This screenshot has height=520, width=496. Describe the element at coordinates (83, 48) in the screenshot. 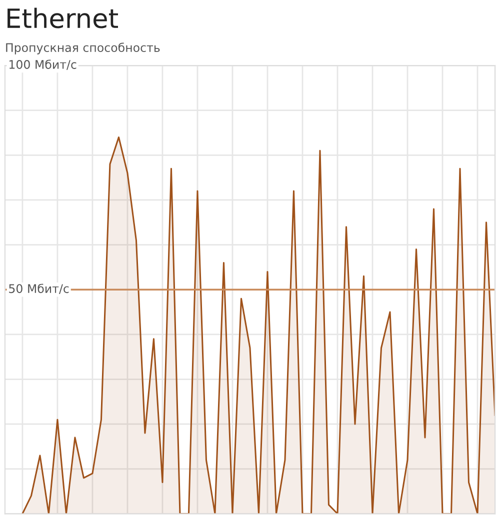

I see `y-axis-title: Пропускная способность` at that location.